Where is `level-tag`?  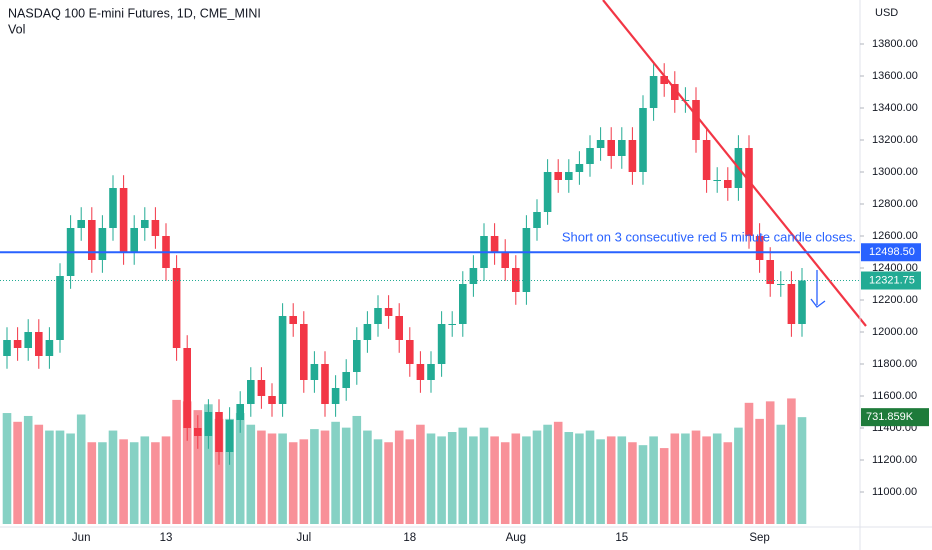 level-tag is located at coordinates (891, 252).